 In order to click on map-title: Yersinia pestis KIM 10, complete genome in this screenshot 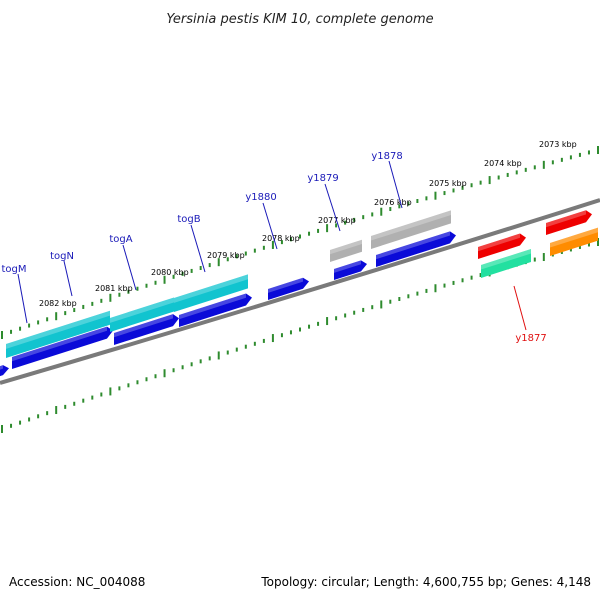, I will do `click(299, 19)`.